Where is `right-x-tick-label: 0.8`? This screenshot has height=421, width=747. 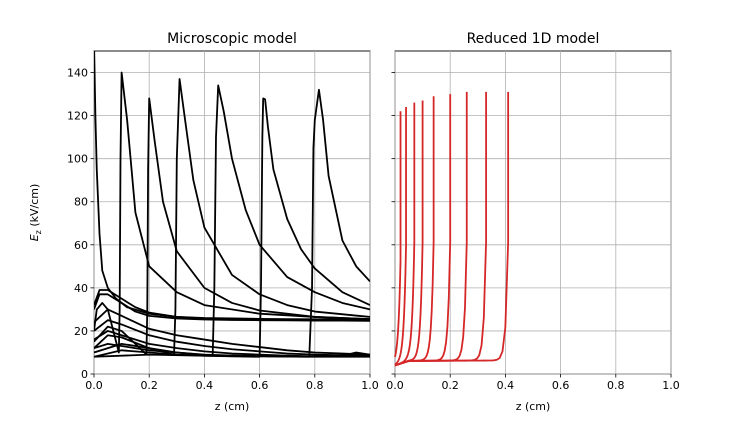
right-x-tick-label: 0.8 is located at coordinates (616, 385).